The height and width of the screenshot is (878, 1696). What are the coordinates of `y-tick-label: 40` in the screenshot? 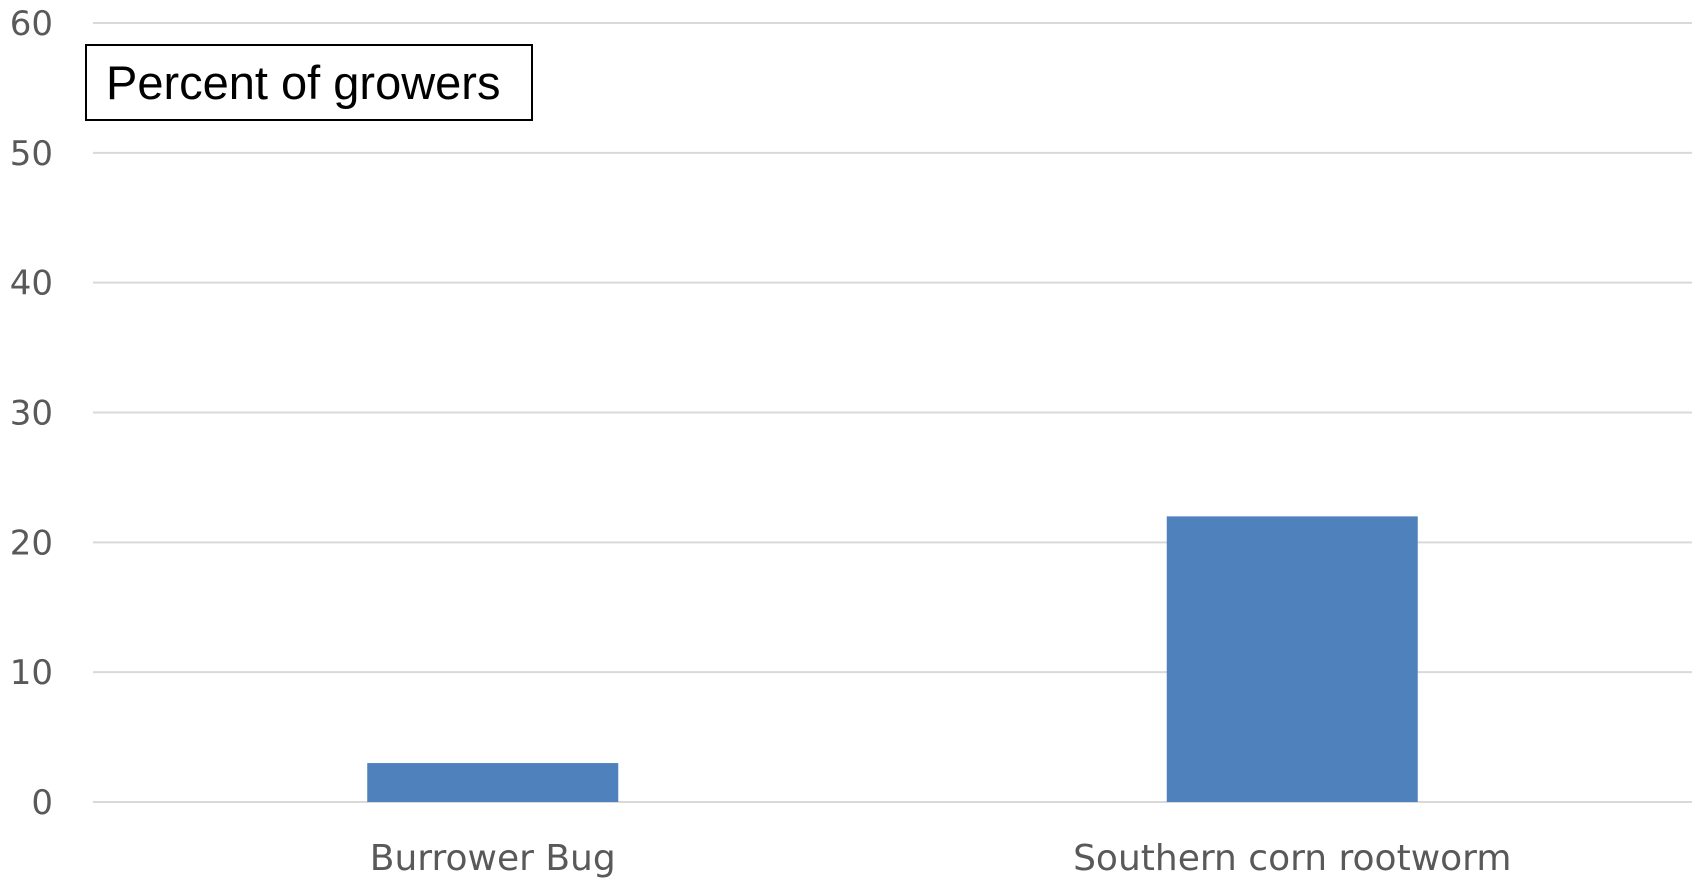 It's located at (31, 284).